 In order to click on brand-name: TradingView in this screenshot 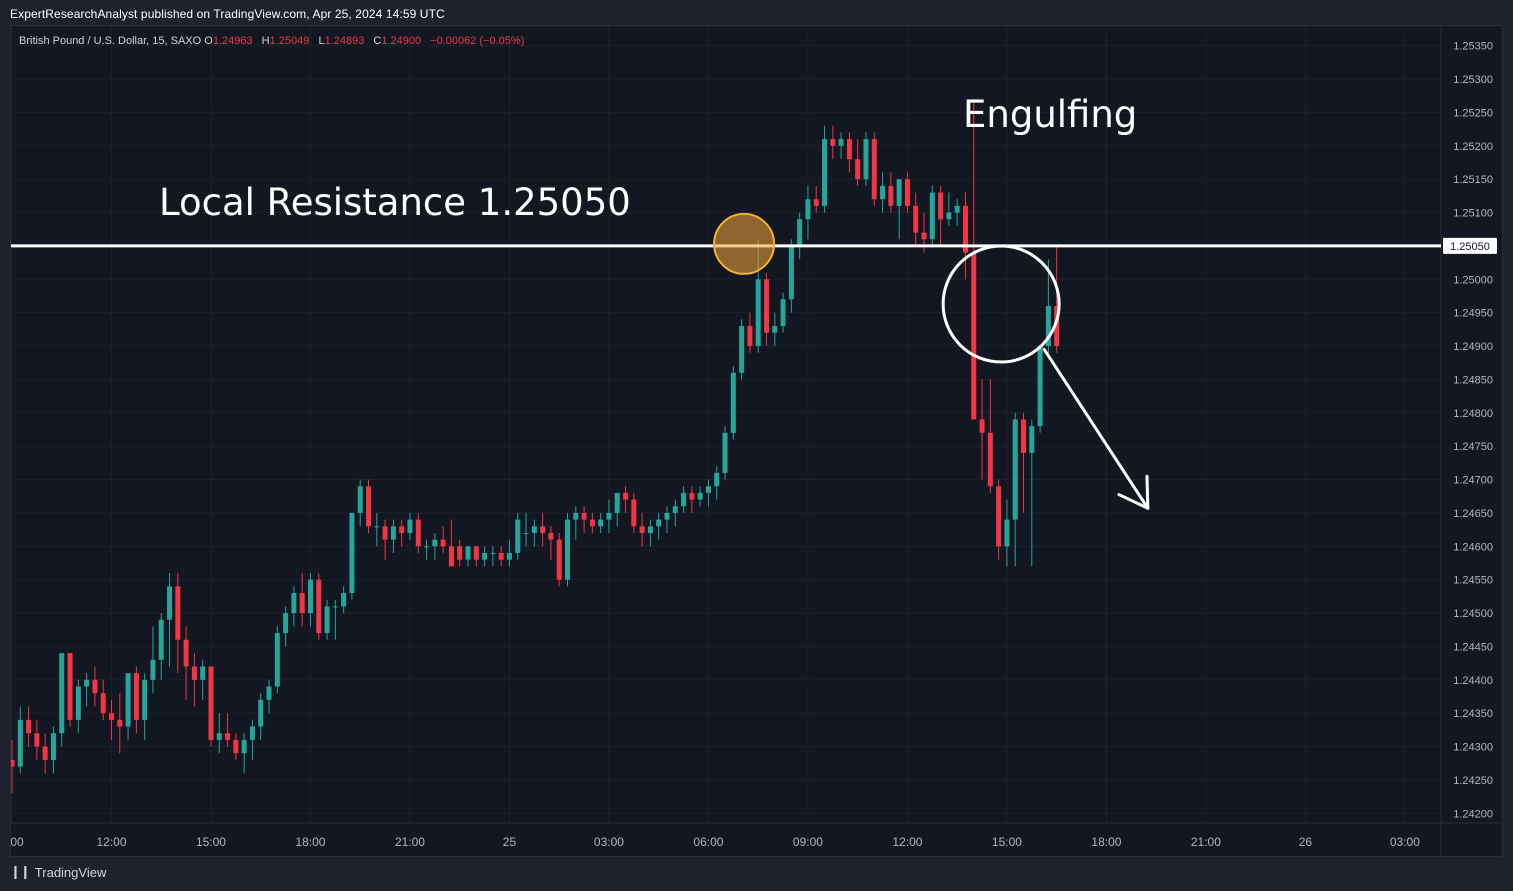, I will do `click(70, 872)`.